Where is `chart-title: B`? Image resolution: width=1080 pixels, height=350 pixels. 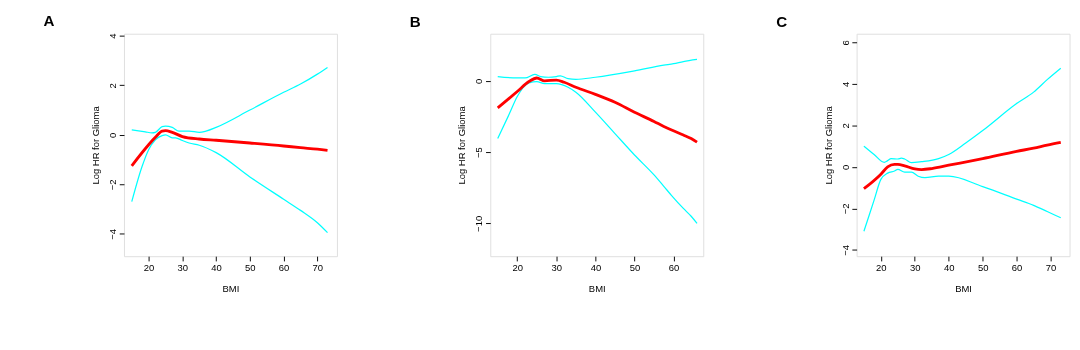 chart-title: B is located at coordinates (415, 22).